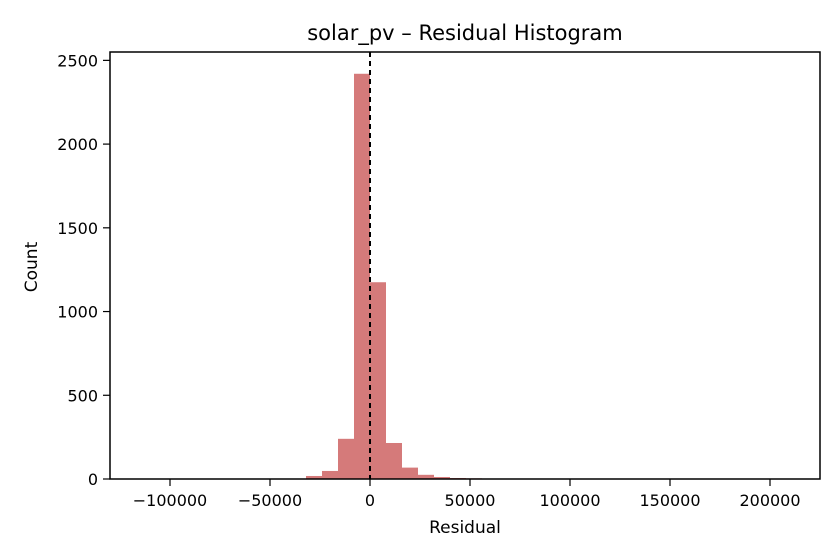 This screenshot has height=560, width=840. What do you see at coordinates (669, 500) in the screenshot?
I see `x-tick-label: 150000` at bounding box center [669, 500].